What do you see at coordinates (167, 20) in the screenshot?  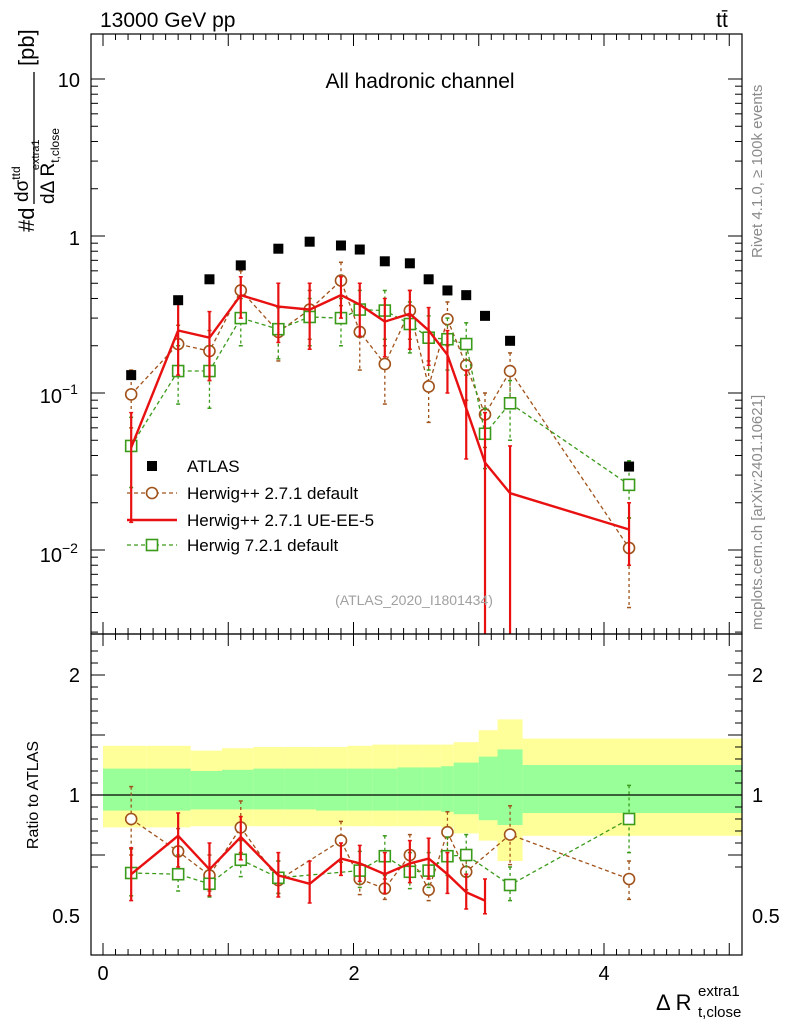 I see `energy-label: 13000 GeV pp` at bounding box center [167, 20].